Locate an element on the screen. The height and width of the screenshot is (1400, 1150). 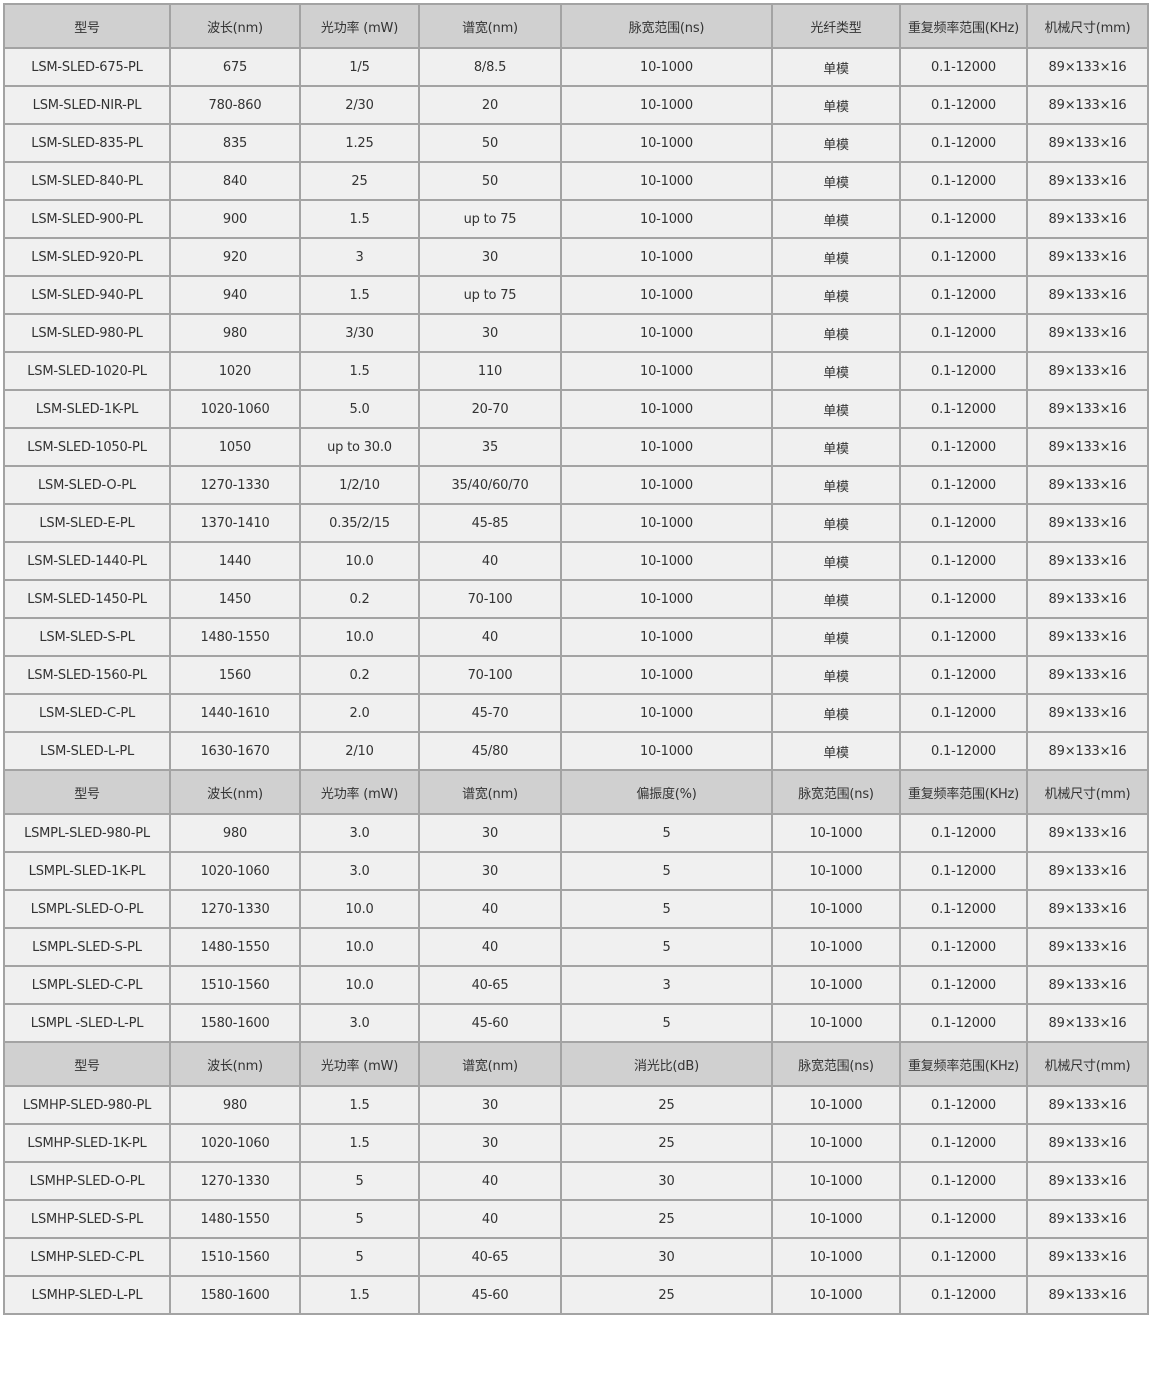
table-cell: 835 is located at coordinates (235, 143).